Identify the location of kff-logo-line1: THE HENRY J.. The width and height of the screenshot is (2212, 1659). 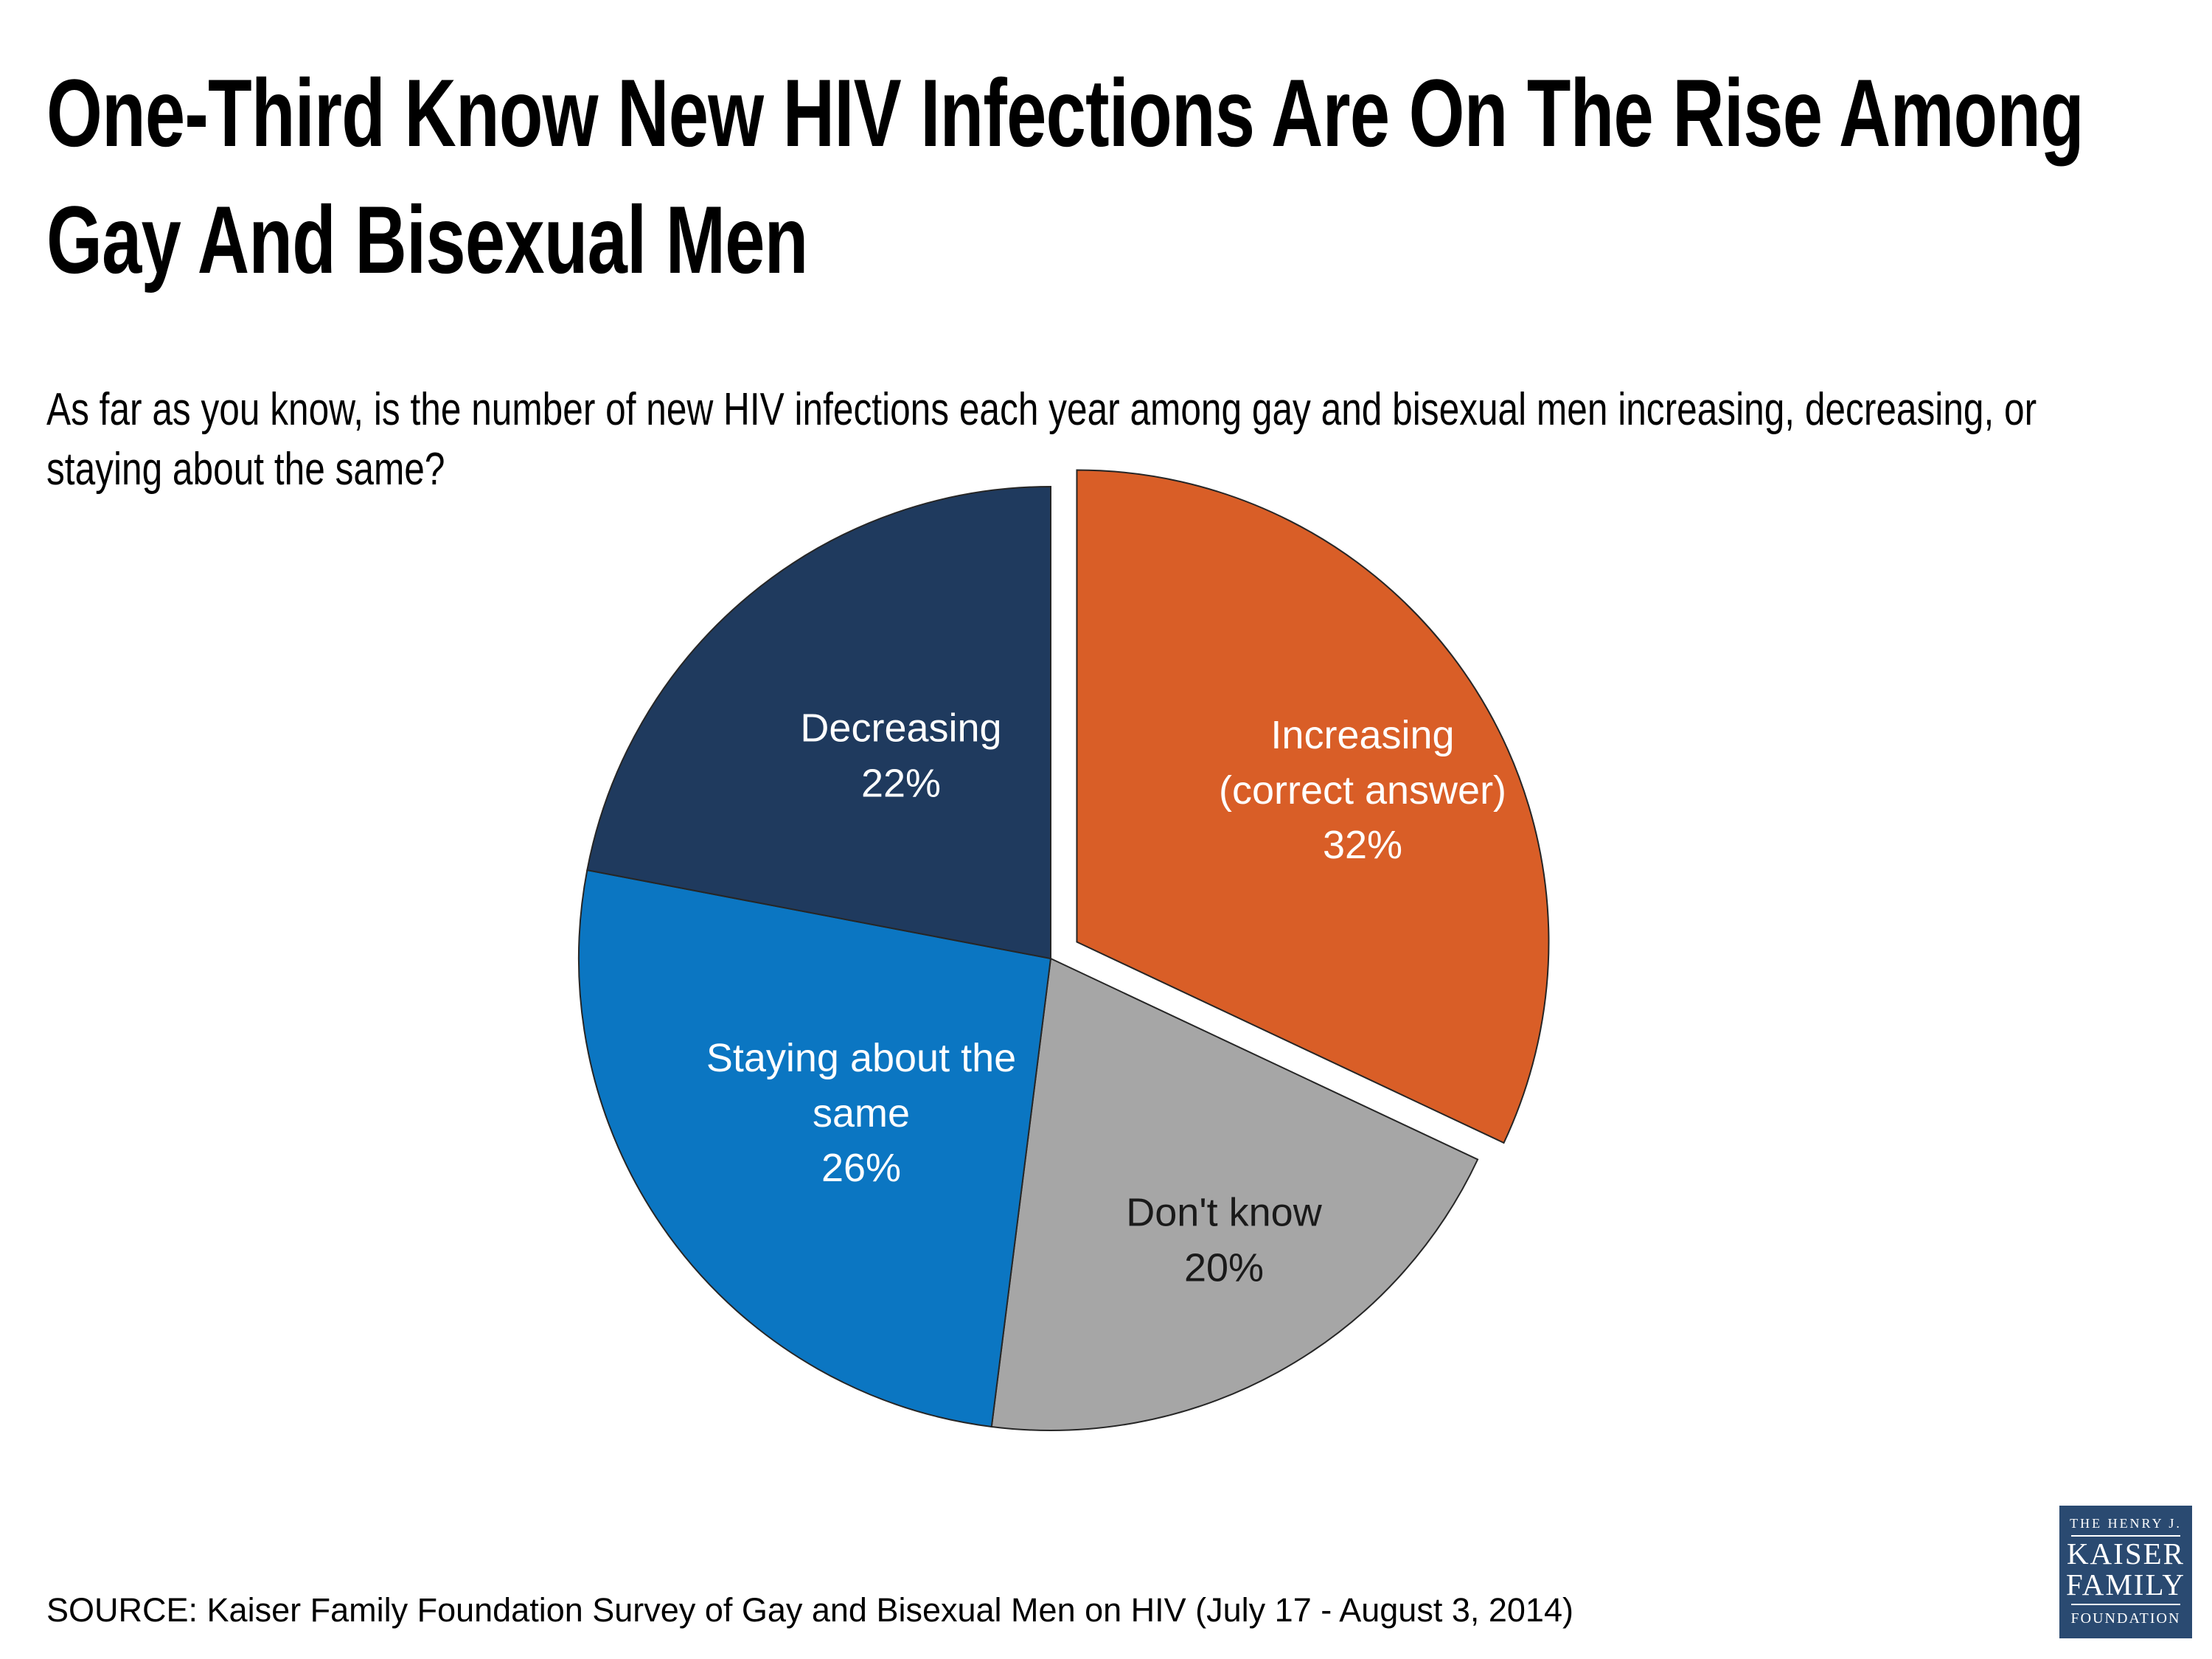
(2126, 1523).